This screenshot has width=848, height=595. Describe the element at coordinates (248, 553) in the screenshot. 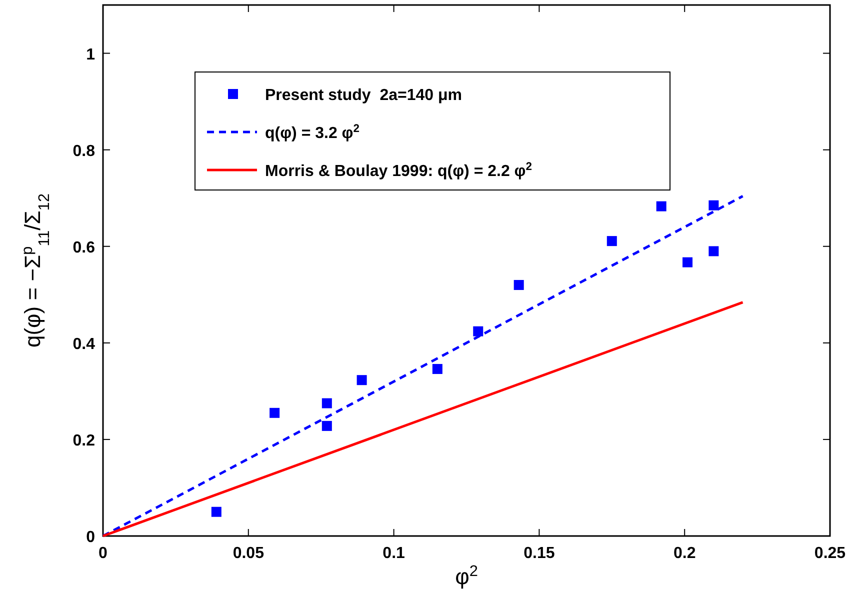

I see `x-tick-label: 0.05` at that location.